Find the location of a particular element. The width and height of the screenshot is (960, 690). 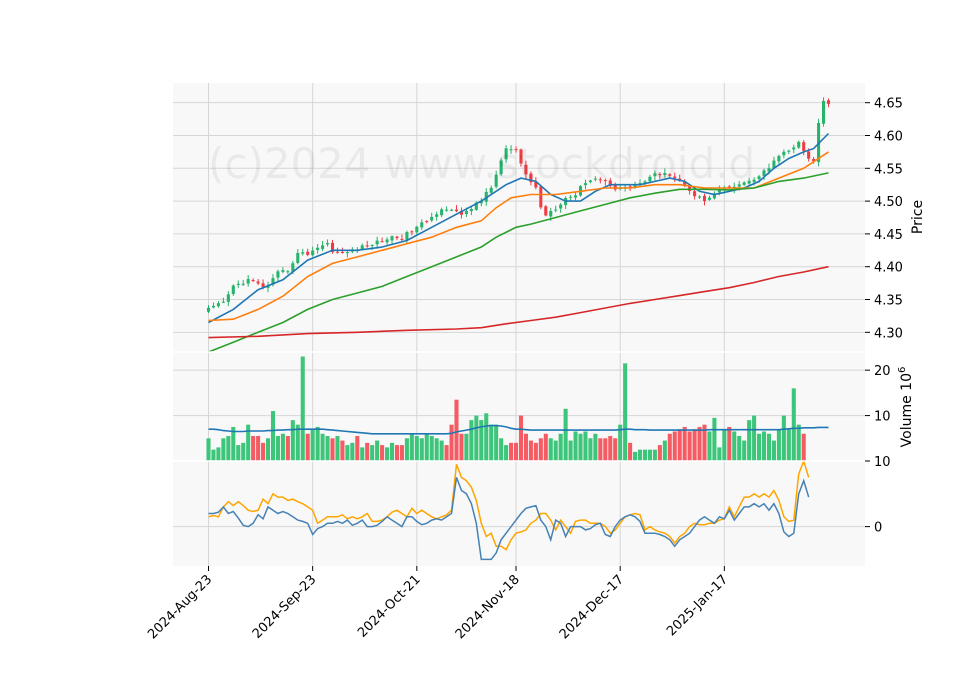

price-axis-label: Price is located at coordinates (918, 217).